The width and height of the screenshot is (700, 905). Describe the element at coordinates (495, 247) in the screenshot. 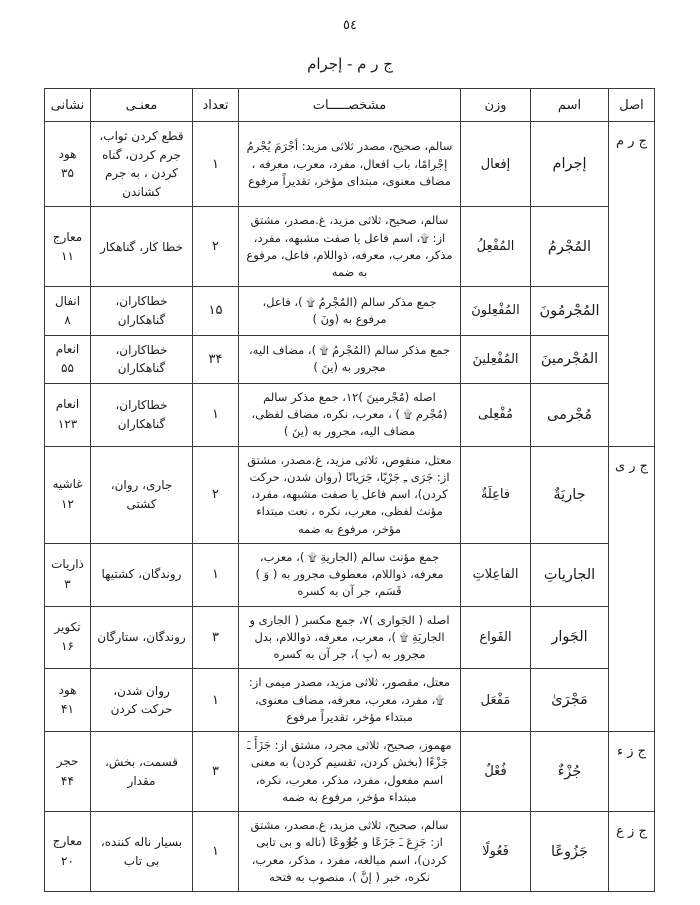

I see `cell-pattern: المُفْعِلُ` at that location.